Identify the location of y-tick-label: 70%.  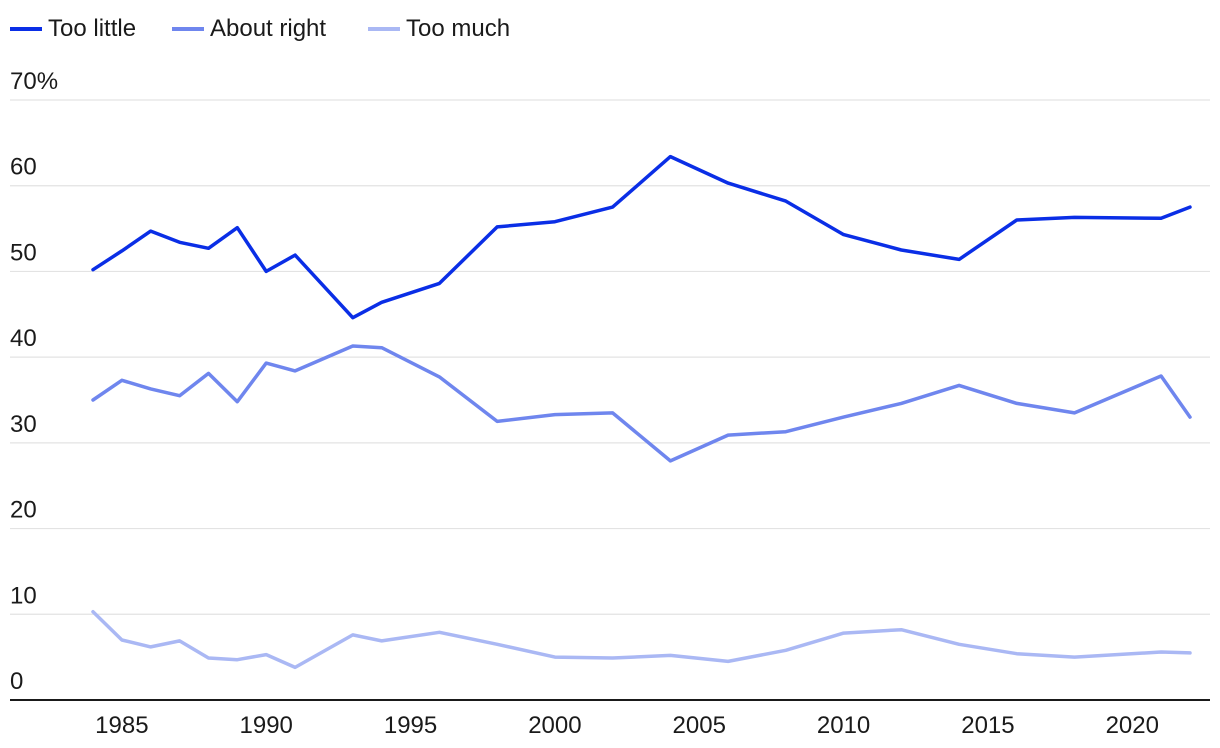
(34, 81).